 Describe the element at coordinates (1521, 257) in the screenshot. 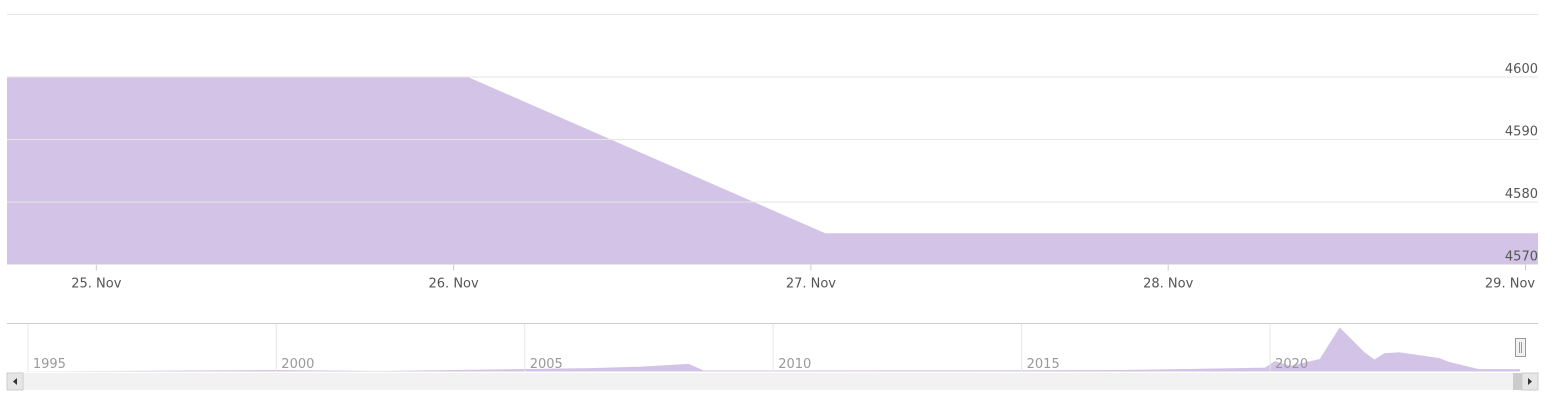

I see `y-tick-label: 4570` at that location.